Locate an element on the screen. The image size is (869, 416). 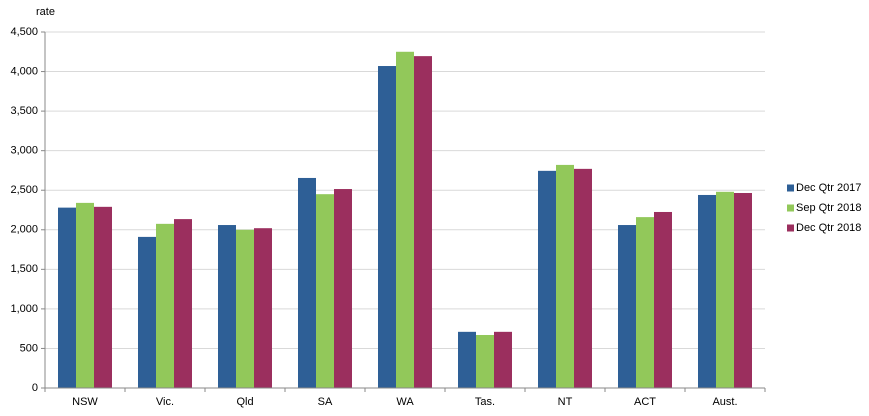
legend-label: Sep Qtr 2018 is located at coordinates (828, 208).